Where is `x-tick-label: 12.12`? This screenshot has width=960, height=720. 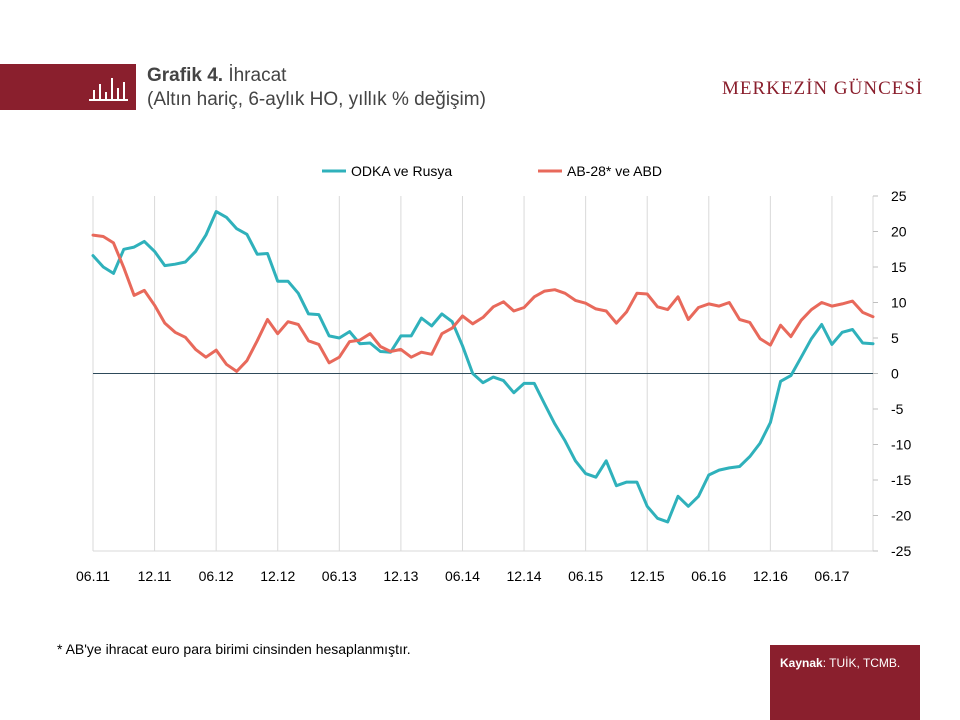
x-tick-label: 12.12 is located at coordinates (277, 576).